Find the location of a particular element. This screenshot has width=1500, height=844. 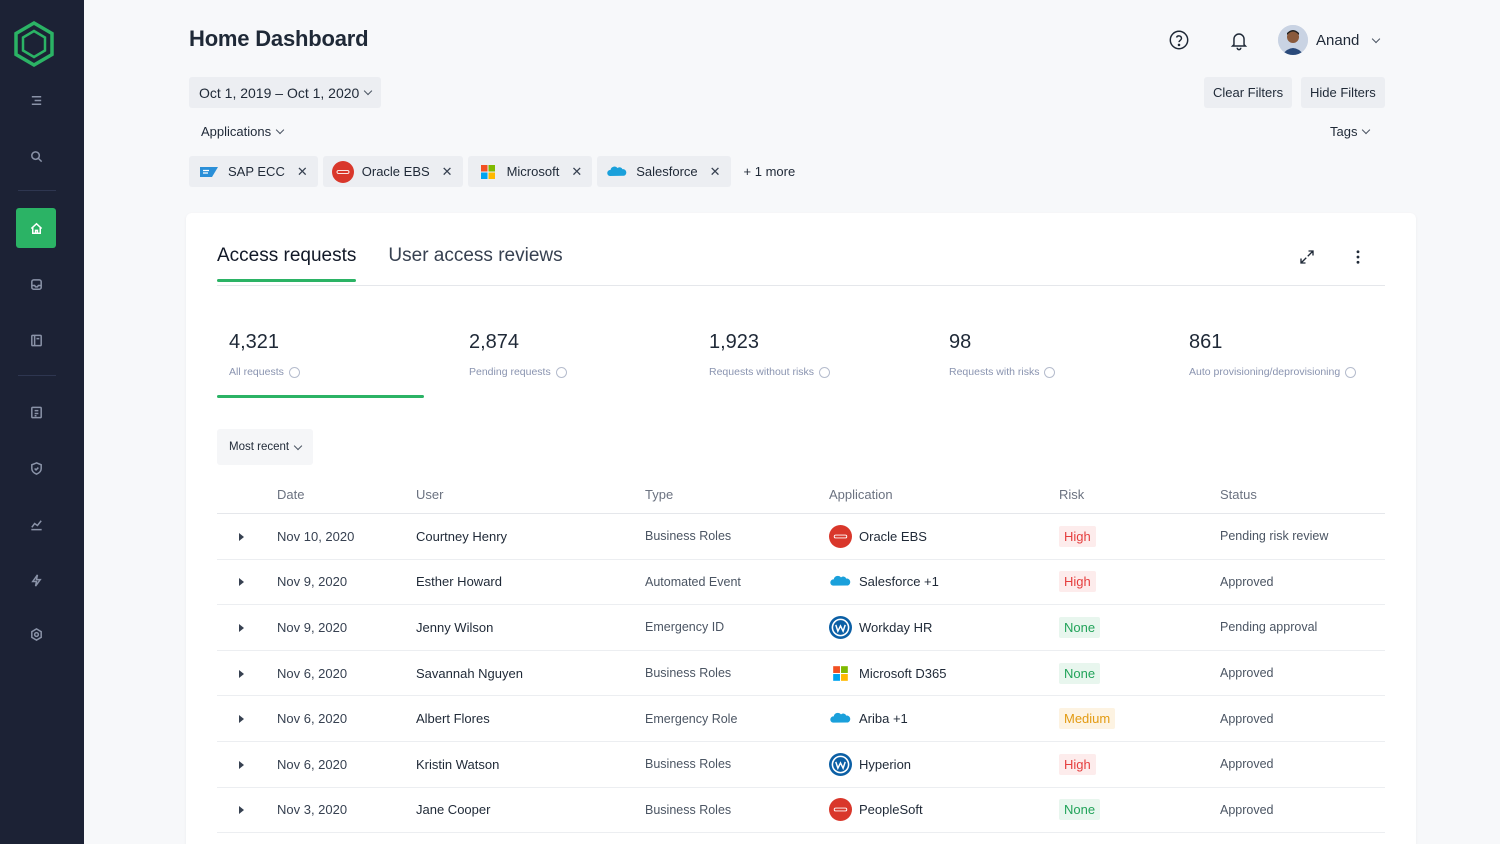

cell-user: Jenny Wilson is located at coordinates (455, 627).